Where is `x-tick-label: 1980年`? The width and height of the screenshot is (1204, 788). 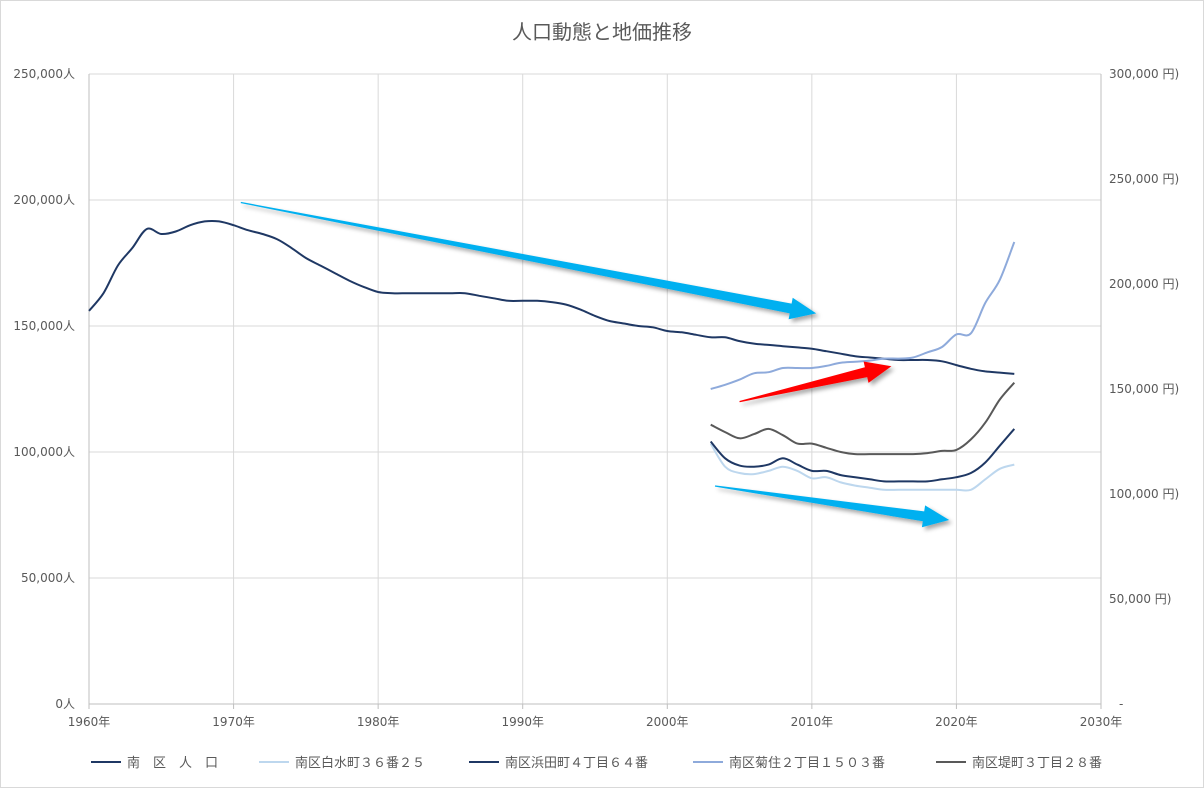
x-tick-label: 1980年 is located at coordinates (378, 722).